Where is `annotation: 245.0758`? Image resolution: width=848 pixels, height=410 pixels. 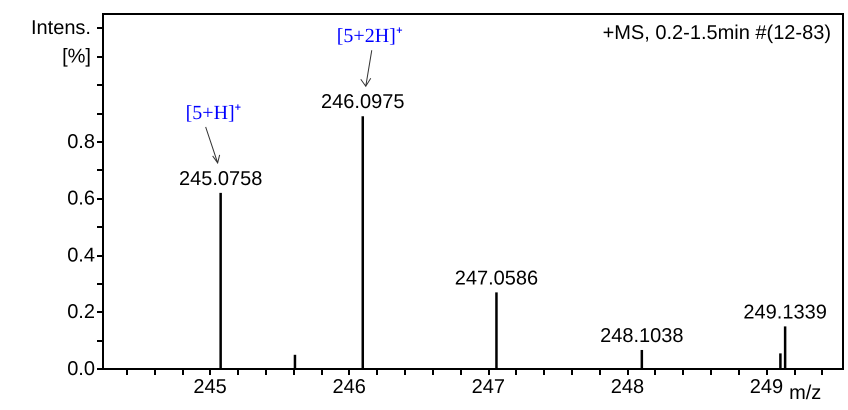 annotation: 245.0758 is located at coordinates (220, 179).